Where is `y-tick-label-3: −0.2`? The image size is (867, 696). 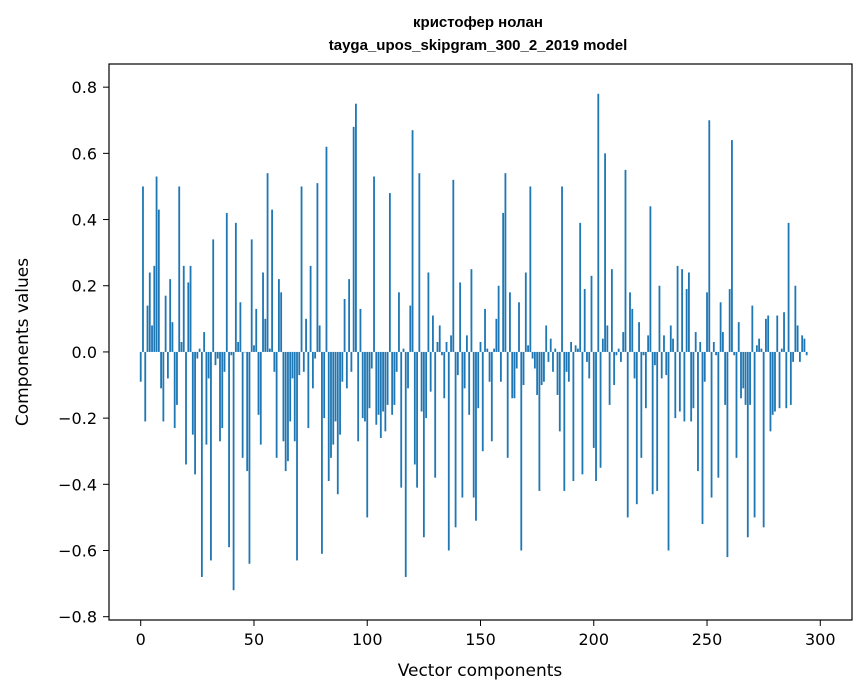 y-tick-label-3: −0.2 is located at coordinates (77, 418).